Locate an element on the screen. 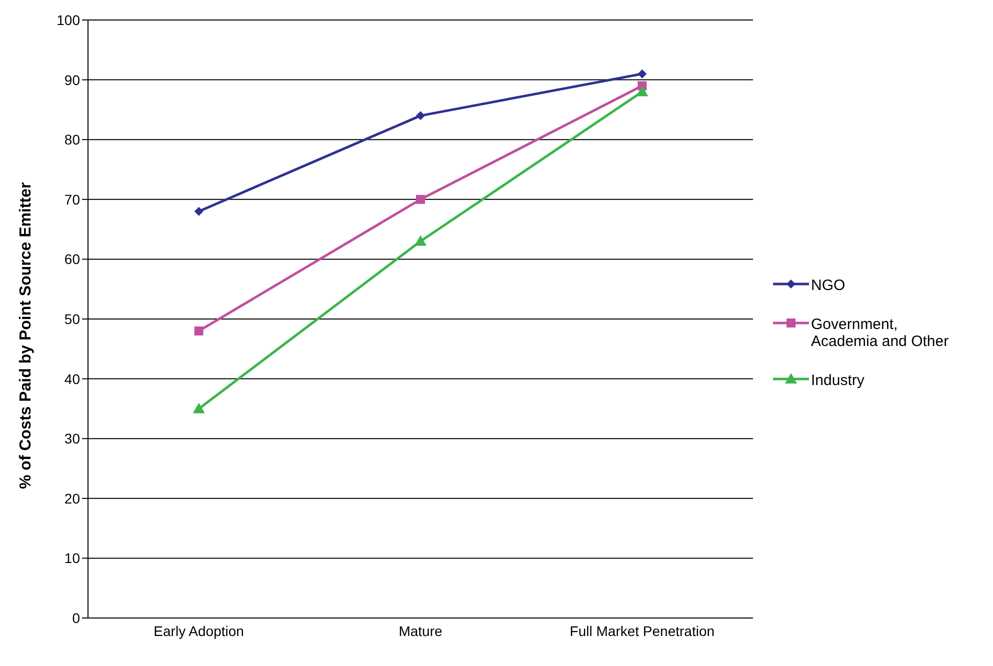  y-tick-label: 90 is located at coordinates (72, 80).